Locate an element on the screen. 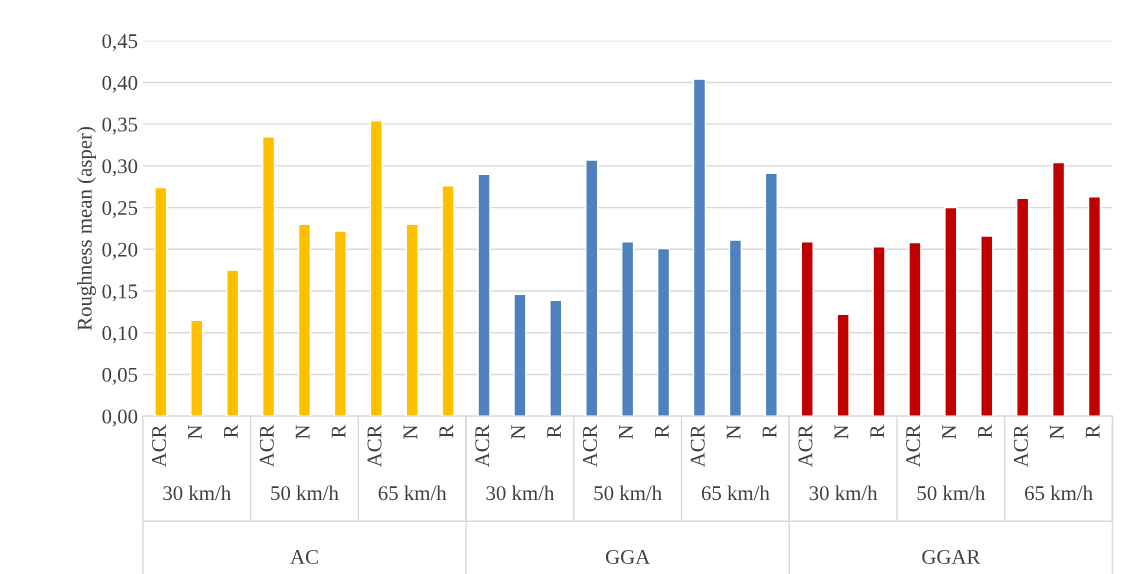 The image size is (1134, 574). text: GGA is located at coordinates (628, 557).